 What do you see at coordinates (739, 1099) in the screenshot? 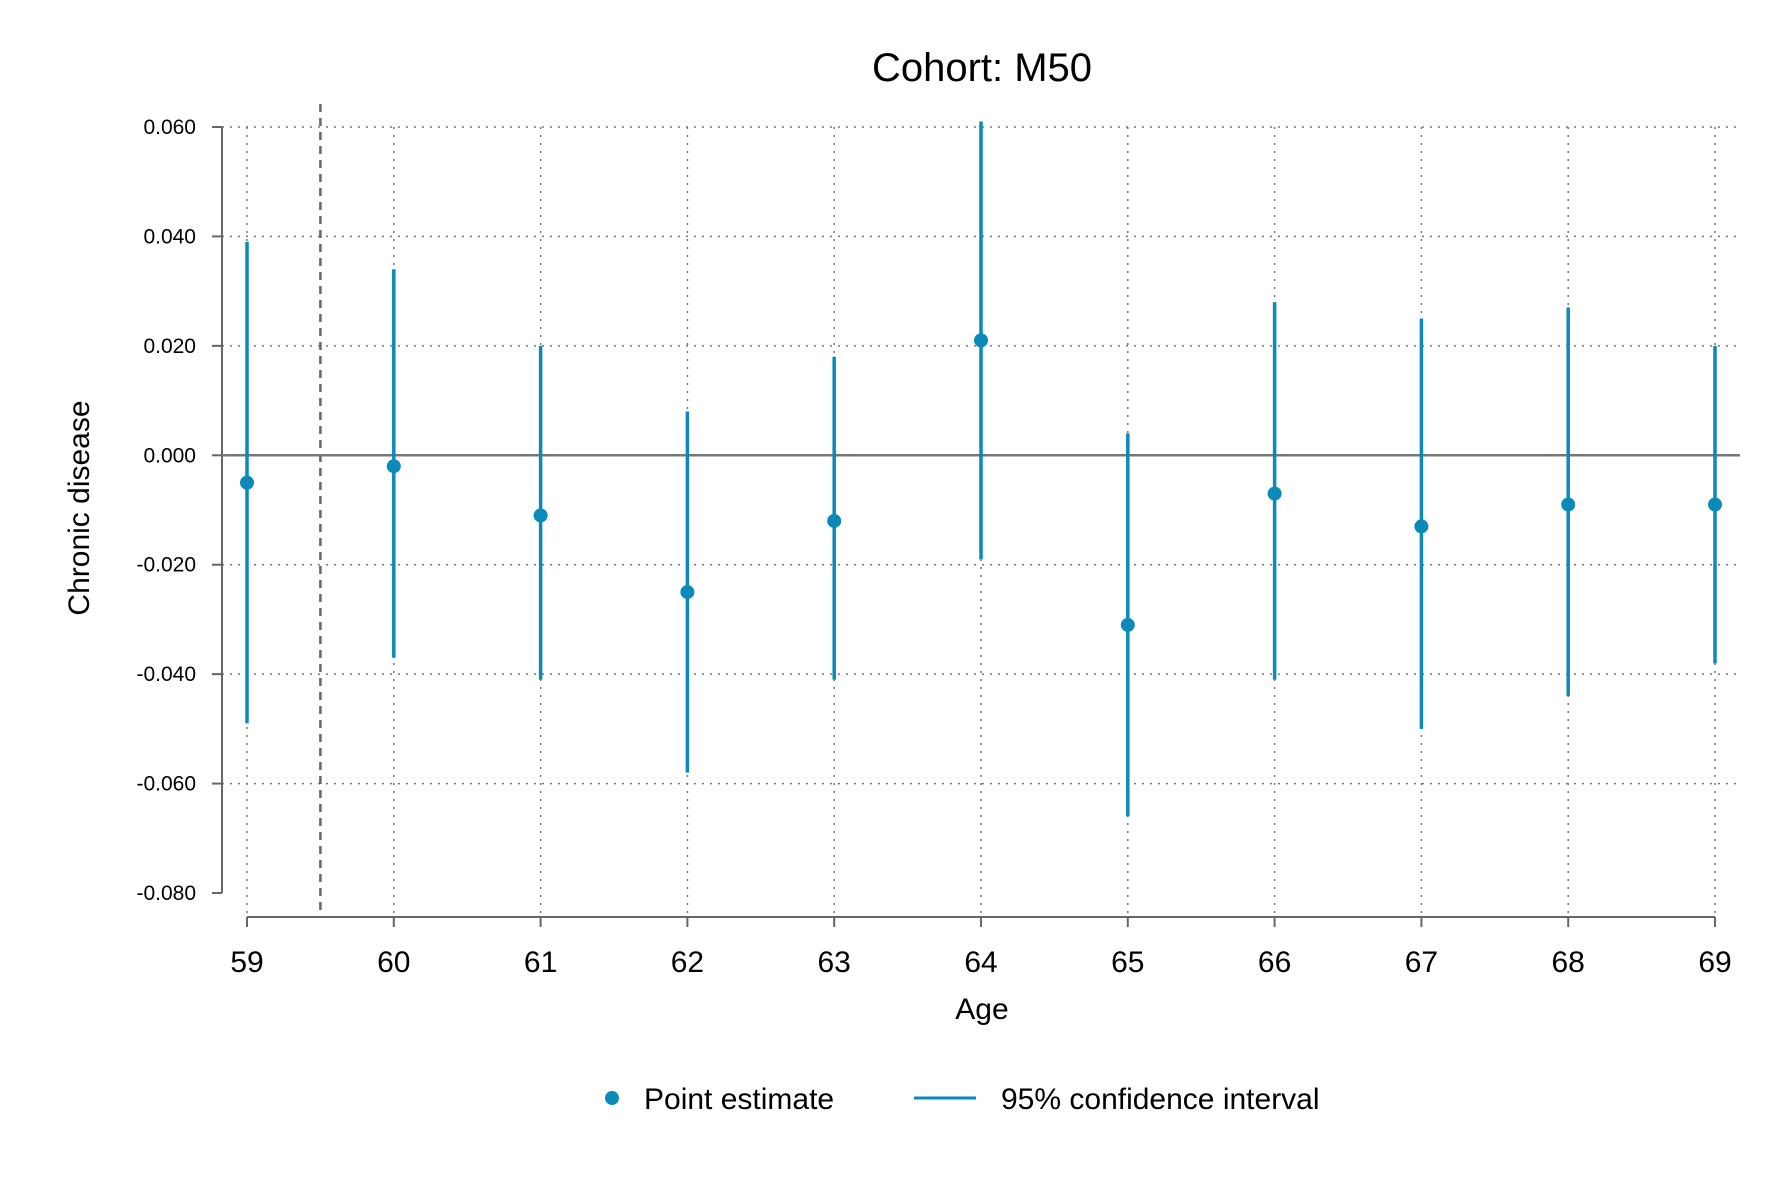
I see `legend-point-label: Point estimate` at bounding box center [739, 1099].